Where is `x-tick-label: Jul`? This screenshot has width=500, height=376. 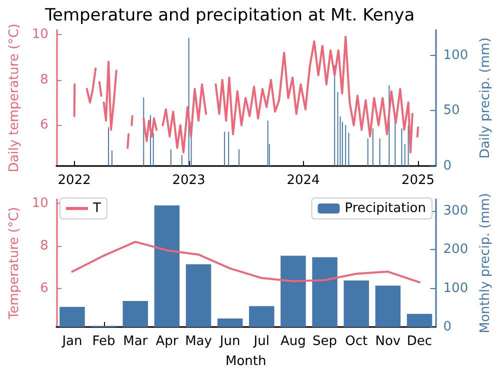
x-tick-label: Jul is located at coordinates (261, 341).